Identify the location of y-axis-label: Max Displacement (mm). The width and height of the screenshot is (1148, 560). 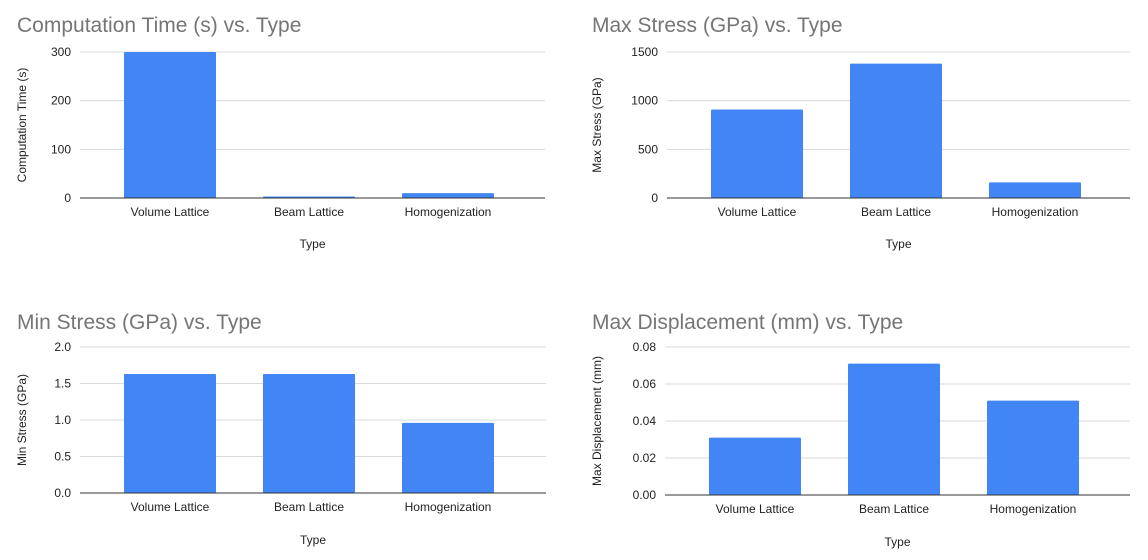
(597, 421).